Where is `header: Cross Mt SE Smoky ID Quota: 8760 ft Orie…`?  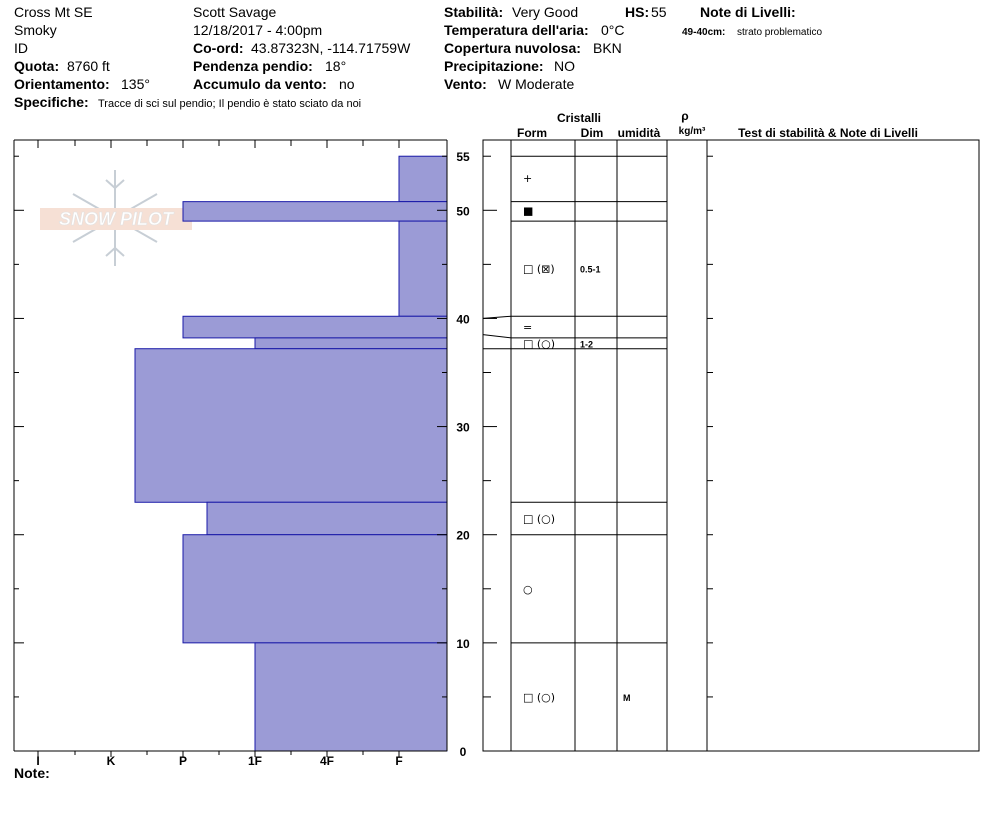
header: Cross Mt SE Smoky ID Quota: 8760 ft Orie… is located at coordinates (418, 57).